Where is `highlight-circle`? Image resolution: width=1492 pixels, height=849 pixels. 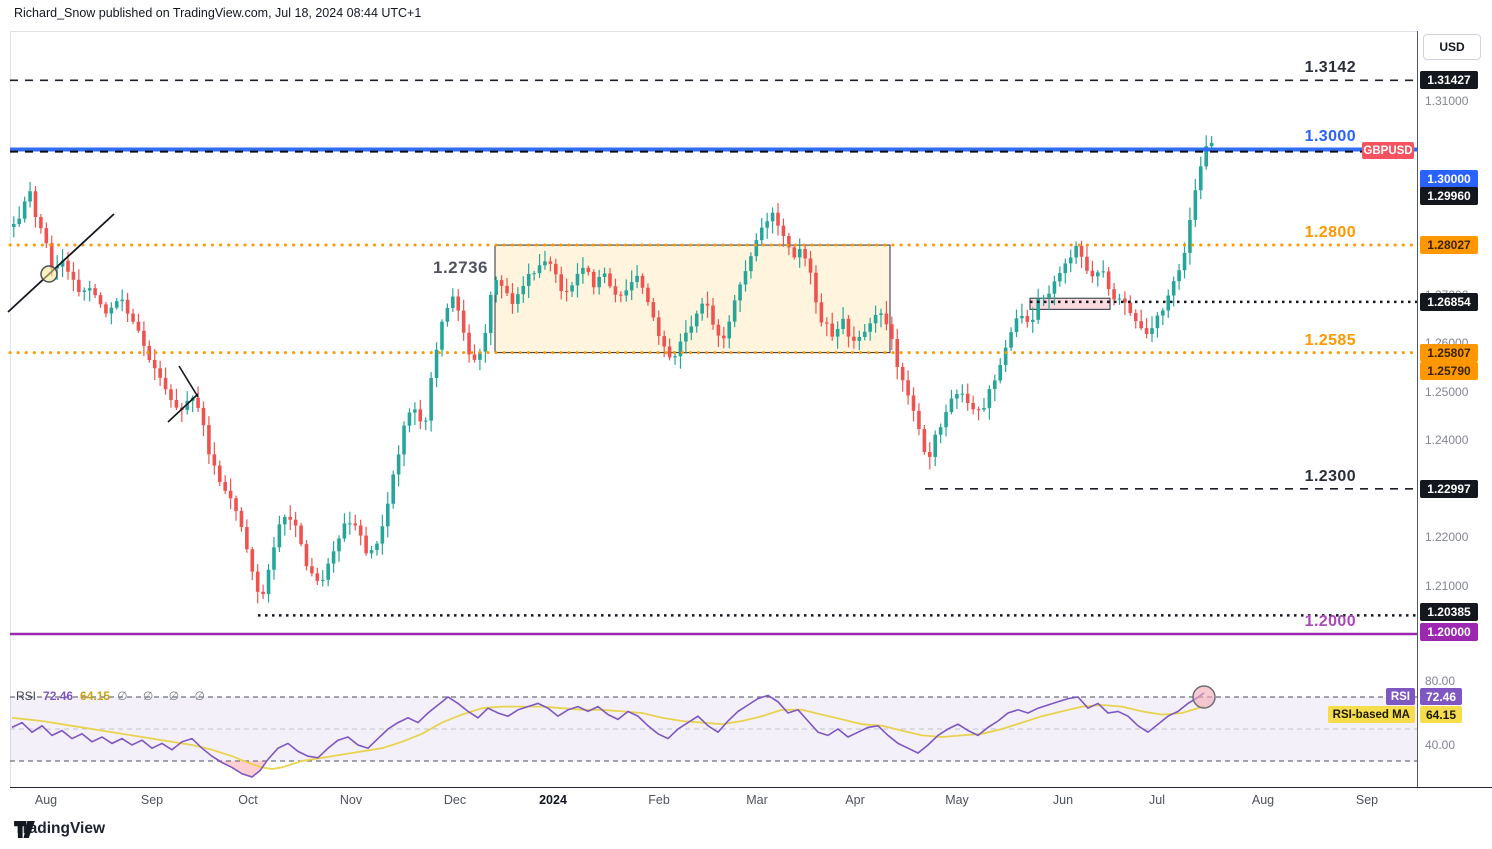
highlight-circle is located at coordinates (49, 274).